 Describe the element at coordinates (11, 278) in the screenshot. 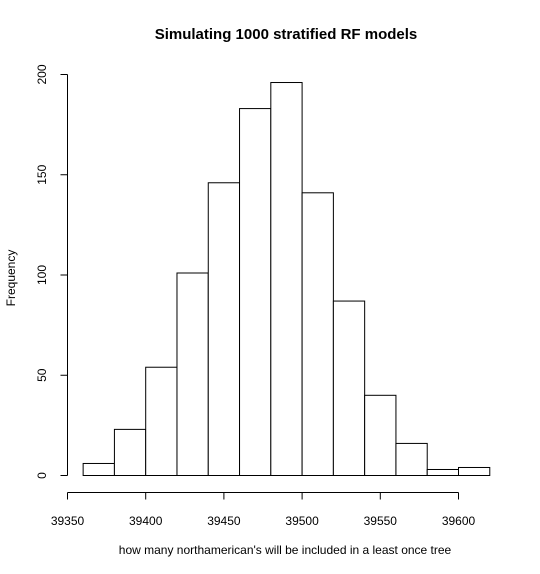

I see `y-axis-label: Frequency` at that location.